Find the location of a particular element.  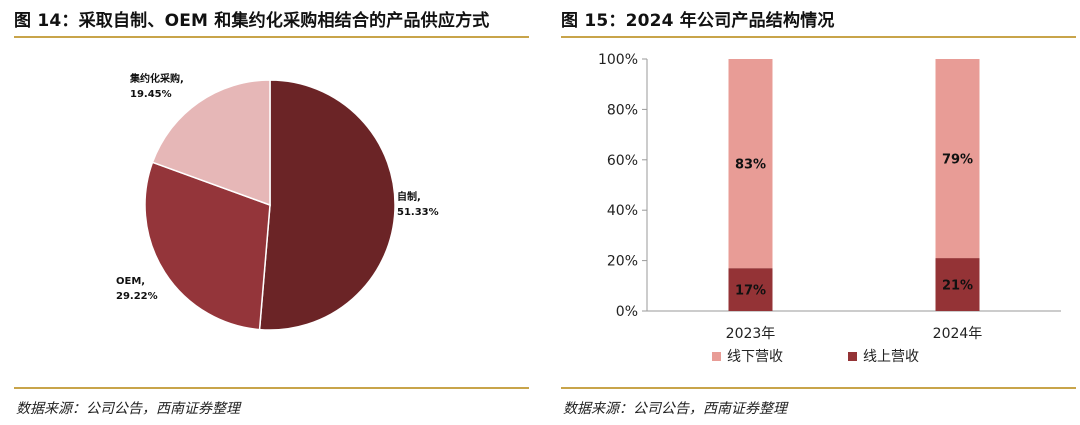

legend-label: 线下营收 is located at coordinates (755, 357).